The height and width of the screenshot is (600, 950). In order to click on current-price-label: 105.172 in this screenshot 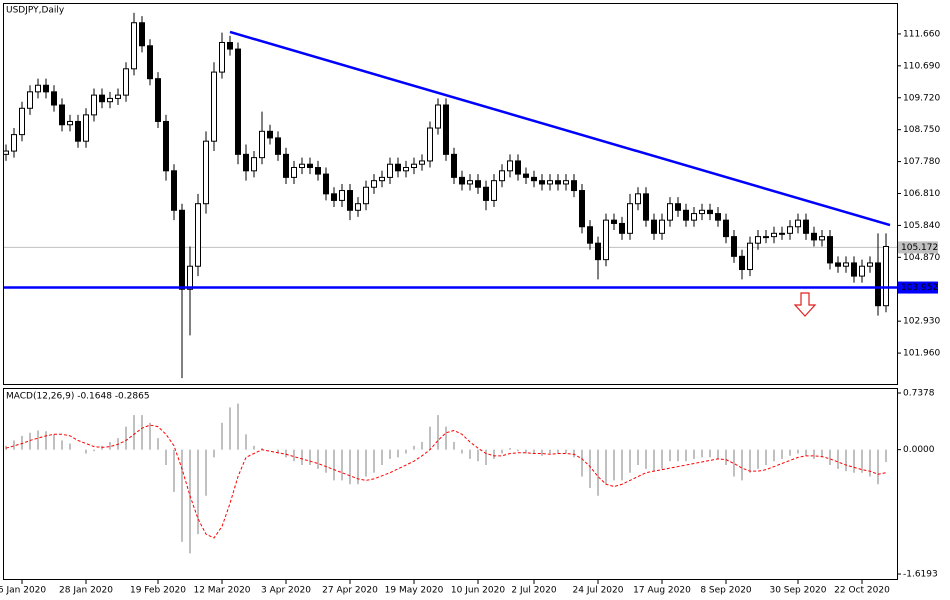, I will do `click(919, 248)`.